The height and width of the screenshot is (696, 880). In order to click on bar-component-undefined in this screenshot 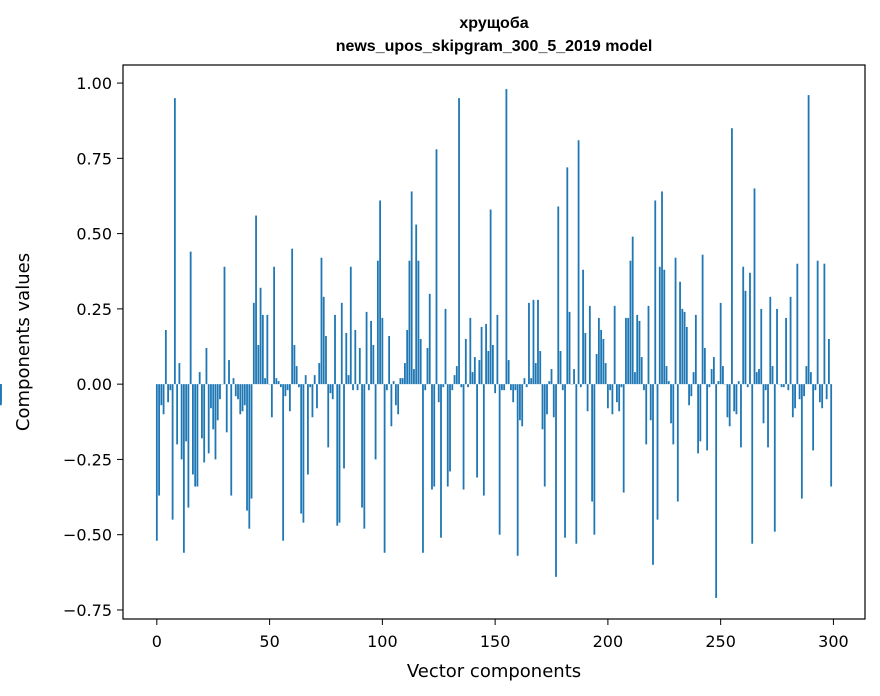, I will do `click(1, 393)`.